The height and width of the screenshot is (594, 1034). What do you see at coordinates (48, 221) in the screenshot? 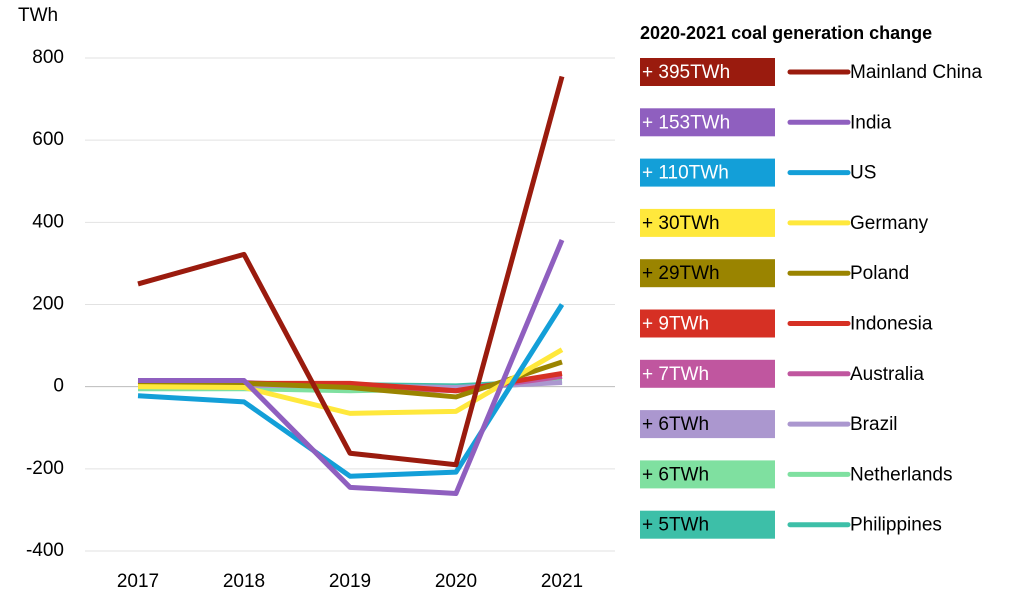
I see `y-tick-label: 400` at bounding box center [48, 221].